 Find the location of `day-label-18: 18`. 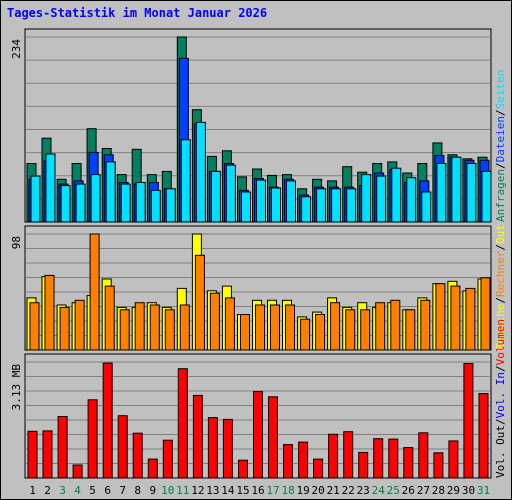

day-label-18: 18 is located at coordinates (287, 490).